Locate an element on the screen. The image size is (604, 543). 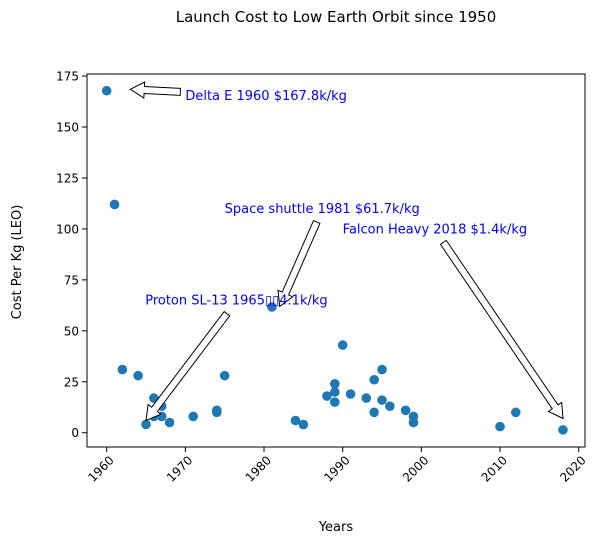
annotation-label: Space shuttle 1981 $61.7k/kg is located at coordinates (322, 209).